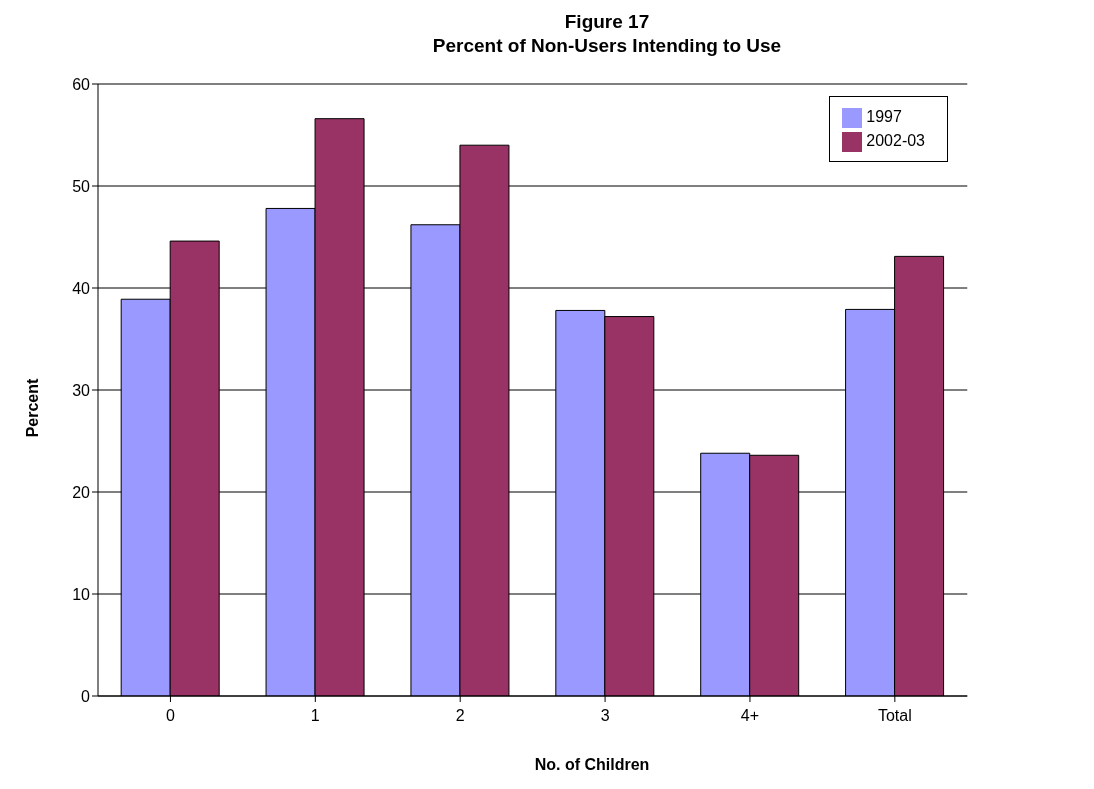  Describe the element at coordinates (605, 716) in the screenshot. I see `x-tick-label: 3` at that location.